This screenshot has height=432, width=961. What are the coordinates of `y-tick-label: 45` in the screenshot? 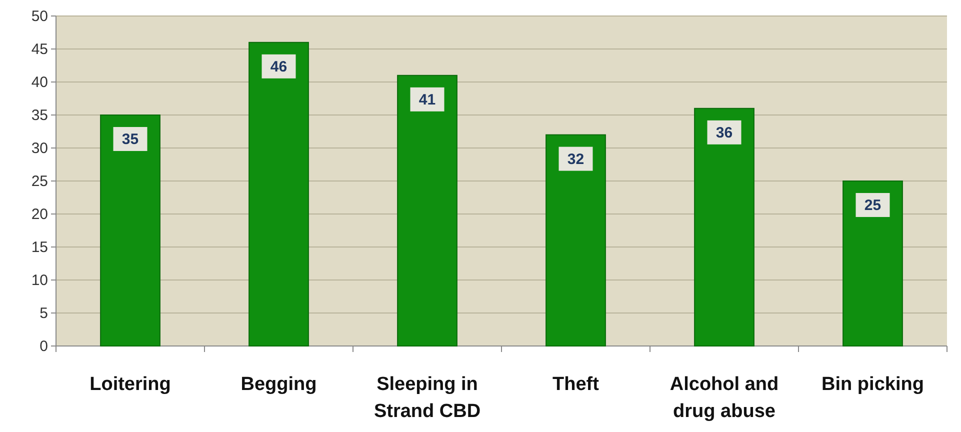 It's located at (39, 49).